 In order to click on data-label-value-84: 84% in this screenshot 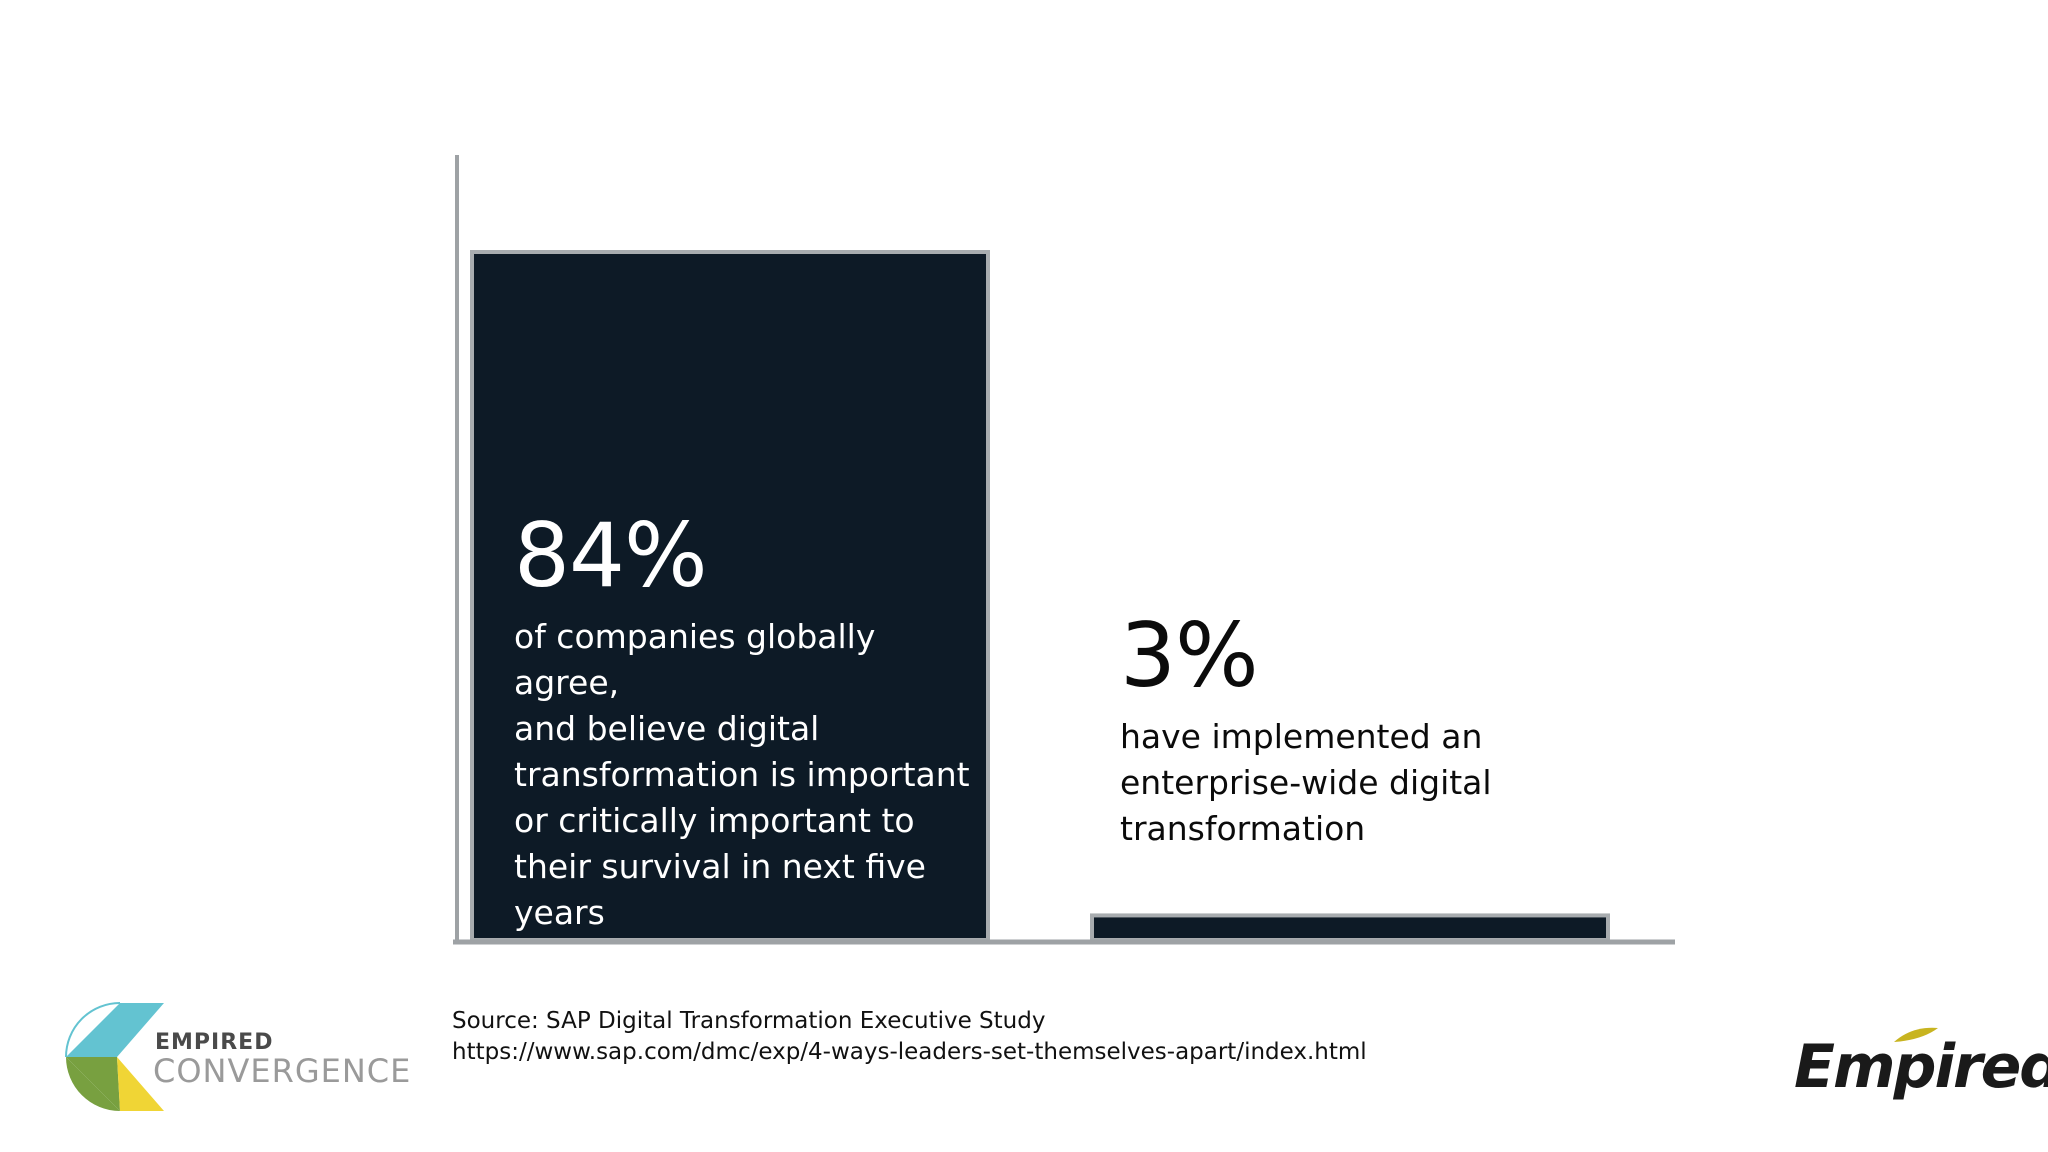, I will do `click(611, 555)`.